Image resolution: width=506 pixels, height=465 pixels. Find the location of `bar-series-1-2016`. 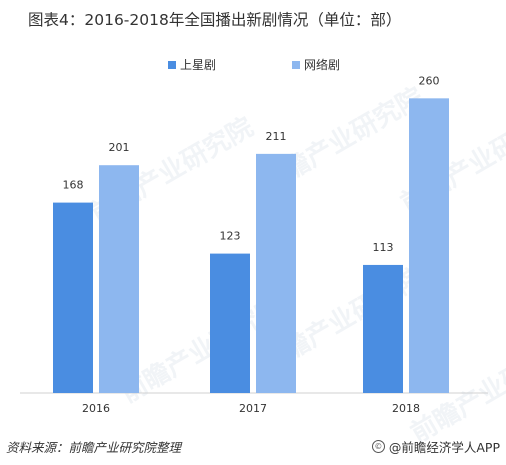

bar-series-1-2016 is located at coordinates (73, 297).